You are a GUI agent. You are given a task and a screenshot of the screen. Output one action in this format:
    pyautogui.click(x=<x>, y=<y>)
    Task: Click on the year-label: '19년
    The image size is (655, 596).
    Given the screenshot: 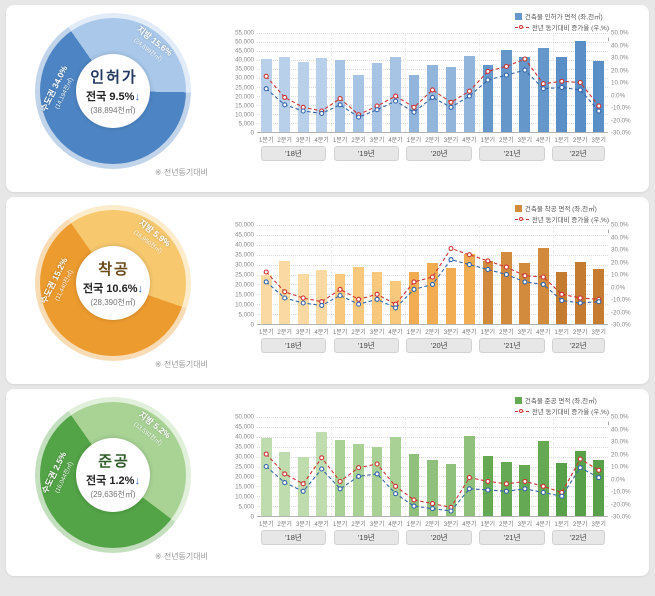 What is the action you would take?
    pyautogui.click(x=366, y=153)
    